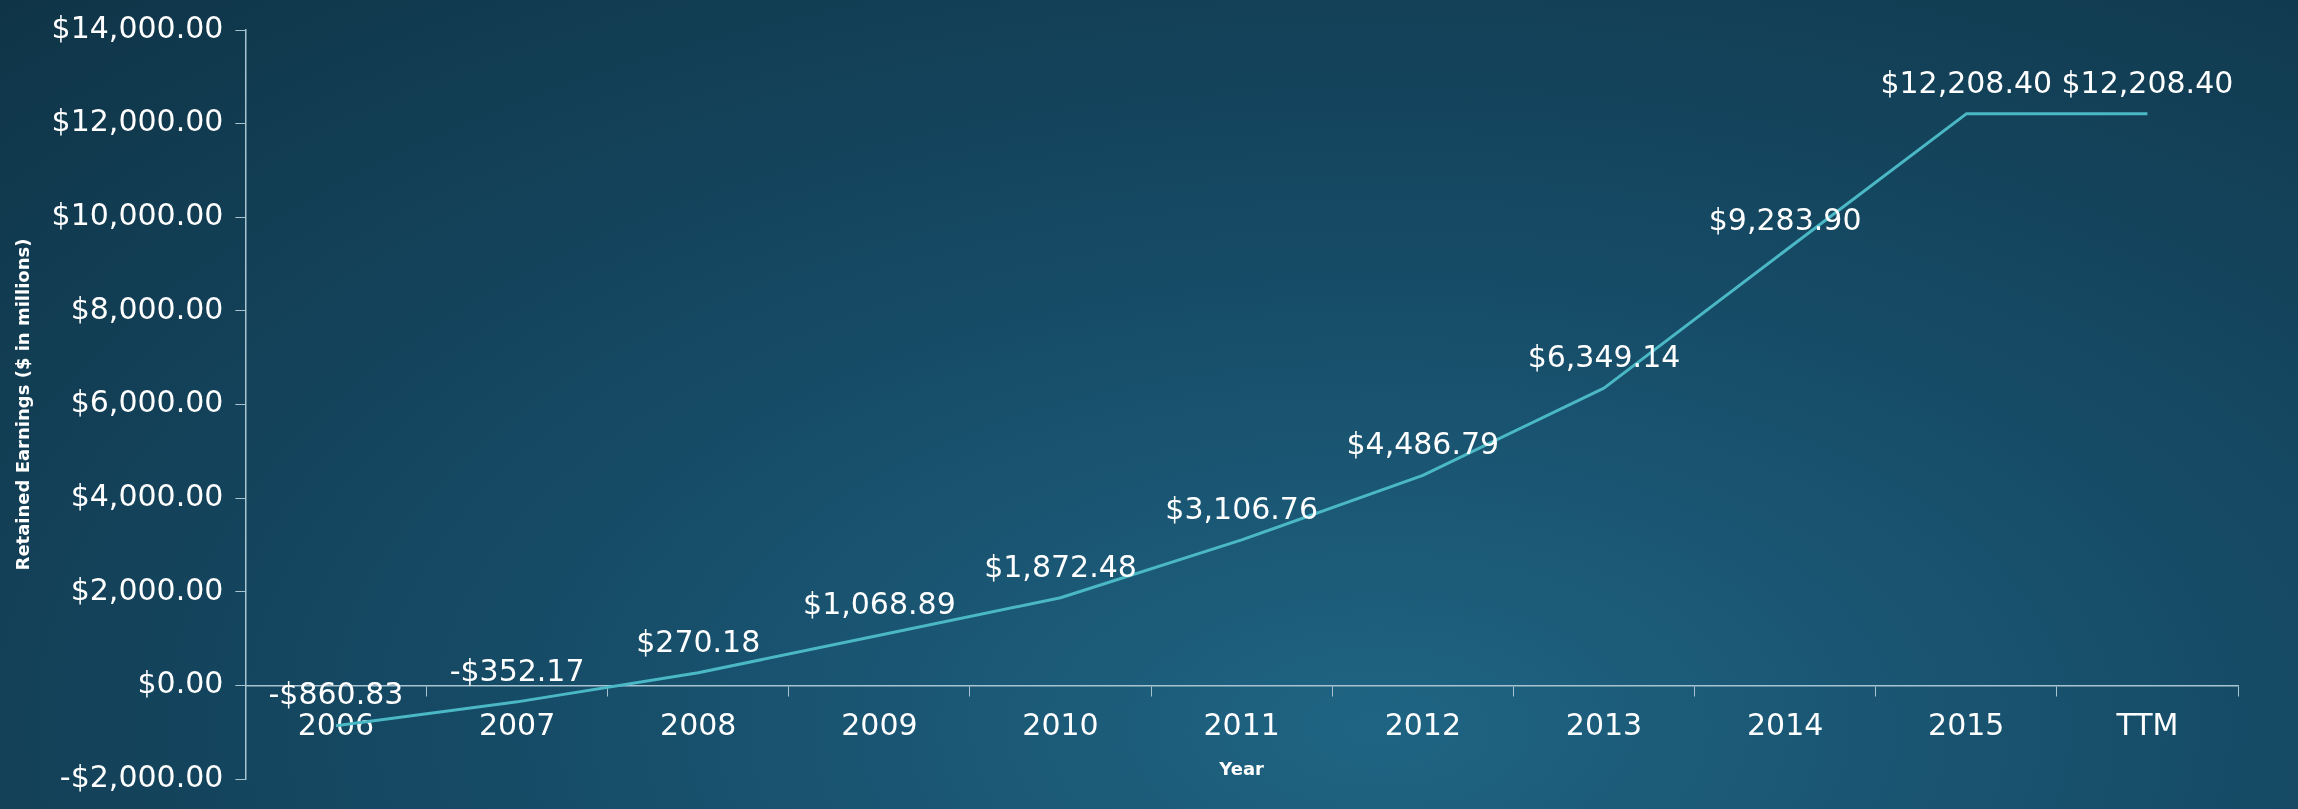 This screenshot has height=809, width=2298. I want to click on x-tick-label: 2010, so click(1060, 725).